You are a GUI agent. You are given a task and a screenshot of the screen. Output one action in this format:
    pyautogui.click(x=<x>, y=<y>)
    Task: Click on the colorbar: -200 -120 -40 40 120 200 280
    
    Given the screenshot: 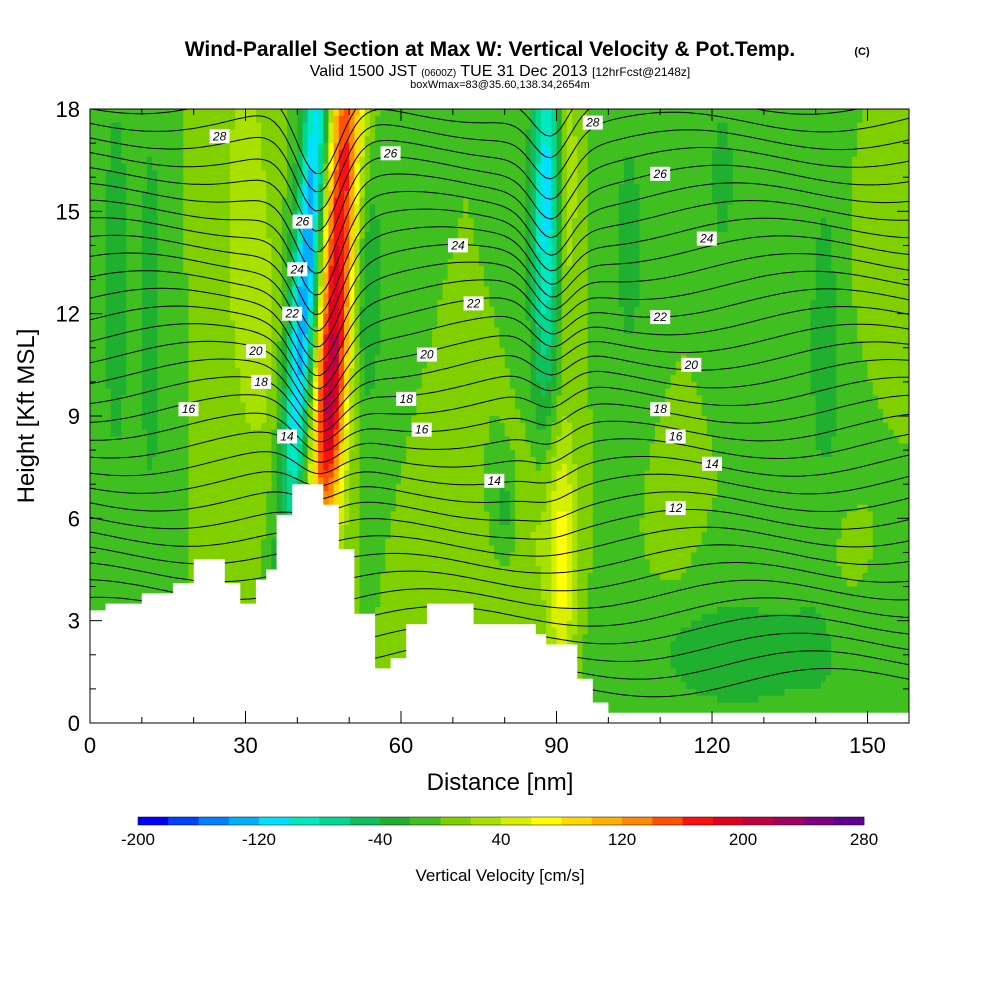 What is the action you would take?
    pyautogui.click(x=499, y=832)
    